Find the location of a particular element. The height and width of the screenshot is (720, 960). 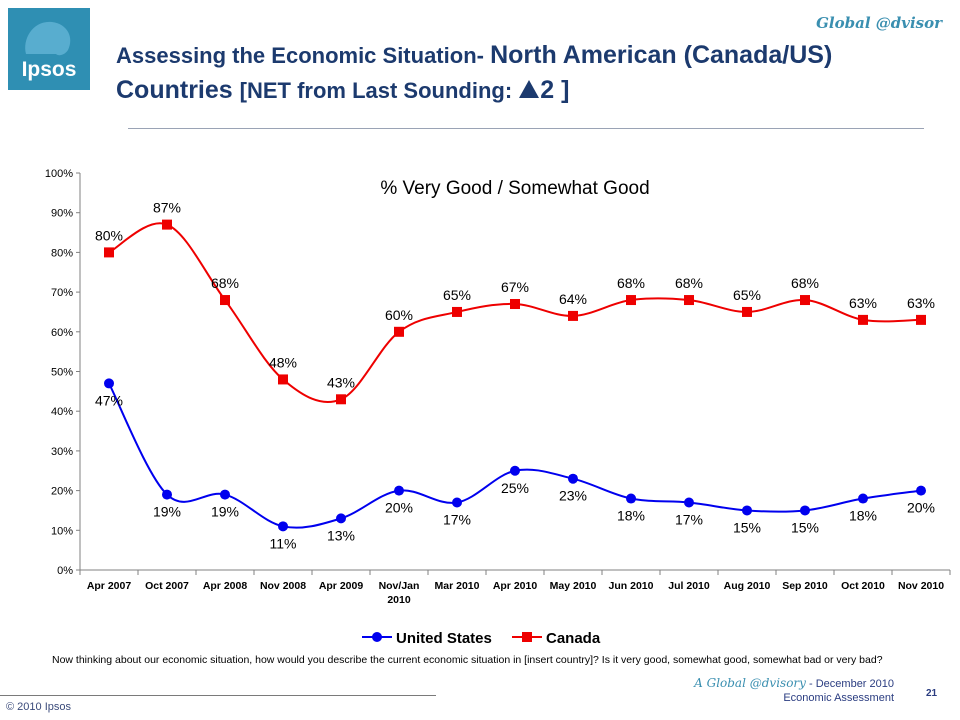

y-tick-label: 20% is located at coordinates (62, 492).